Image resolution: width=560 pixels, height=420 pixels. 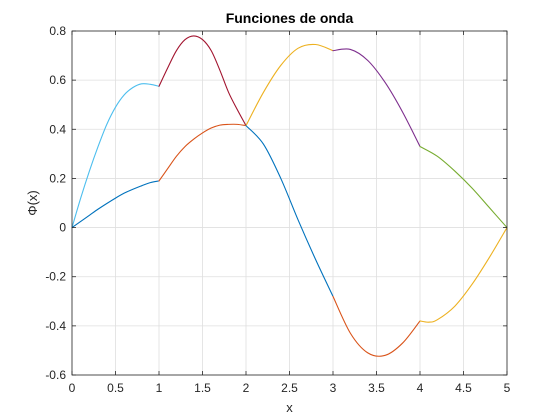 I want to click on x-tick-label: 3.5, so click(x=376, y=388).